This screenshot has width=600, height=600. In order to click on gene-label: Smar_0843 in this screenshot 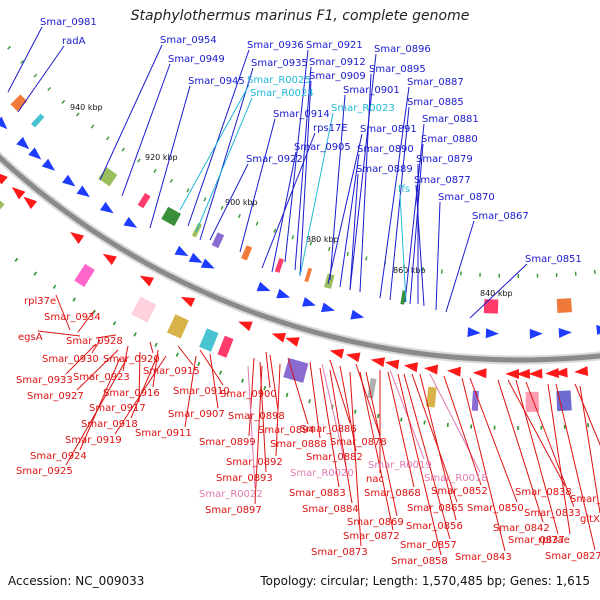, I will do `click(483, 557)`.